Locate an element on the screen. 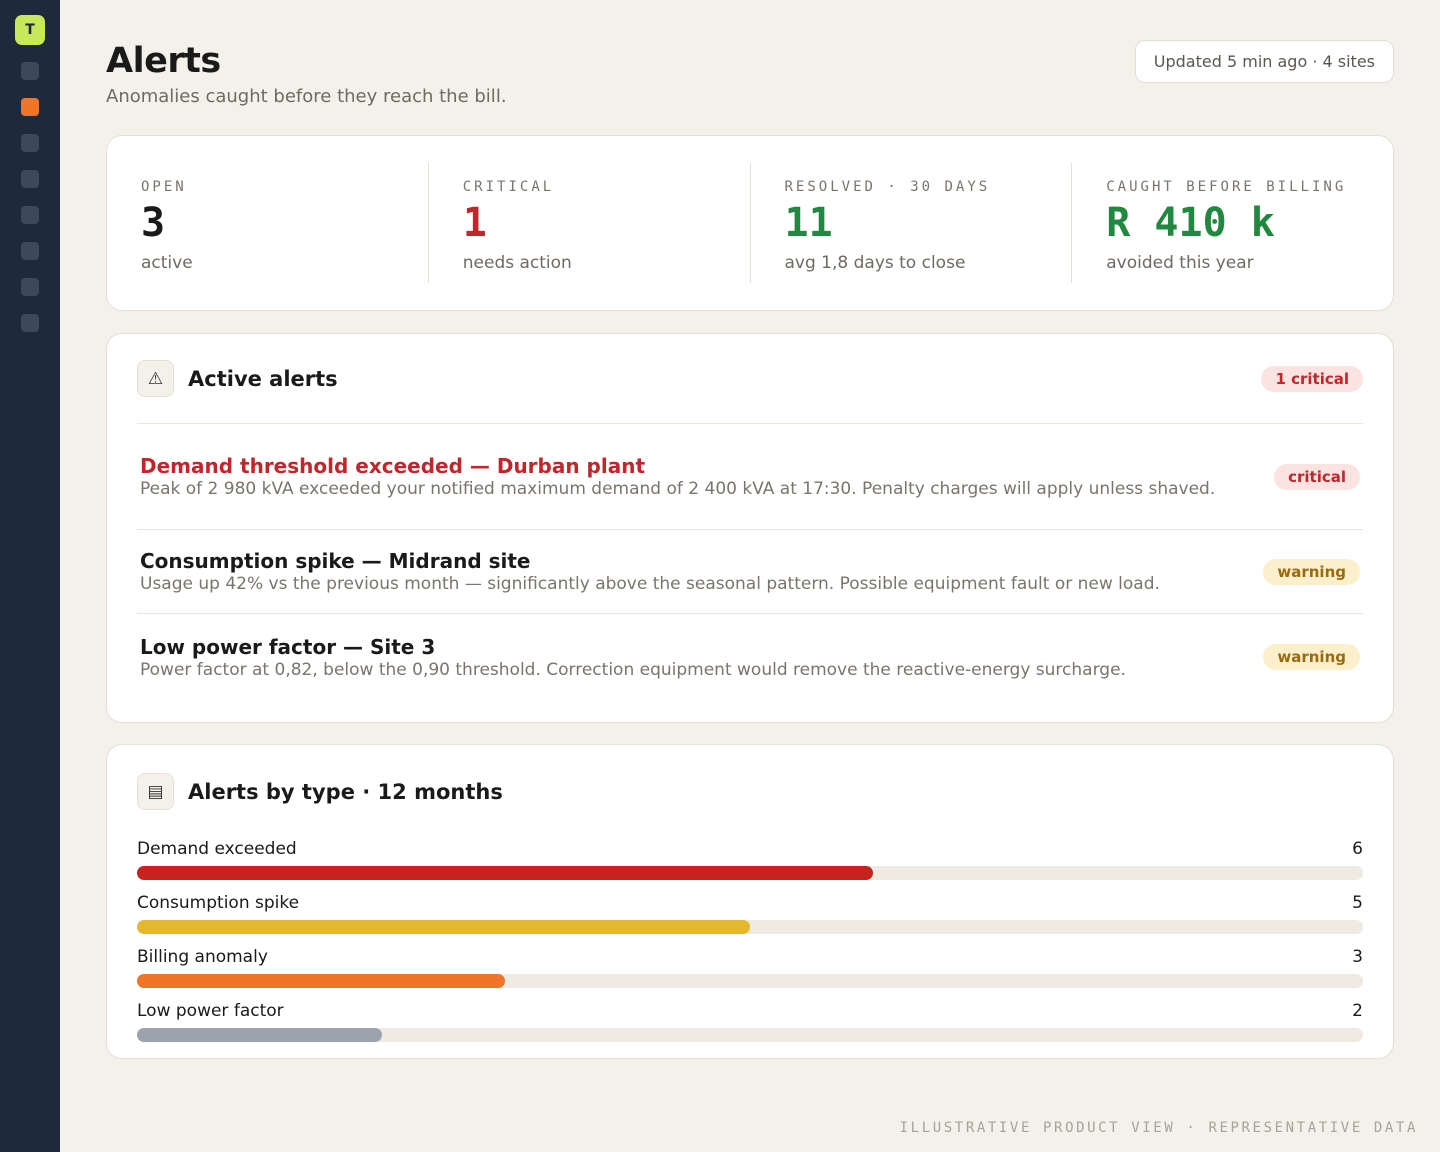 Image resolution: width=1440 pixels, height=1152 pixels. bar-value-label: 5 is located at coordinates (1357, 903).